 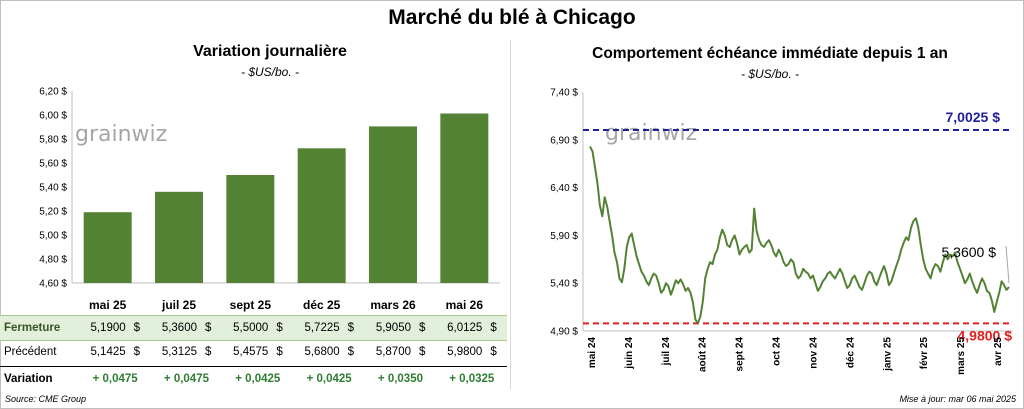 I want to click on last-value-leader, so click(x=1007, y=264).